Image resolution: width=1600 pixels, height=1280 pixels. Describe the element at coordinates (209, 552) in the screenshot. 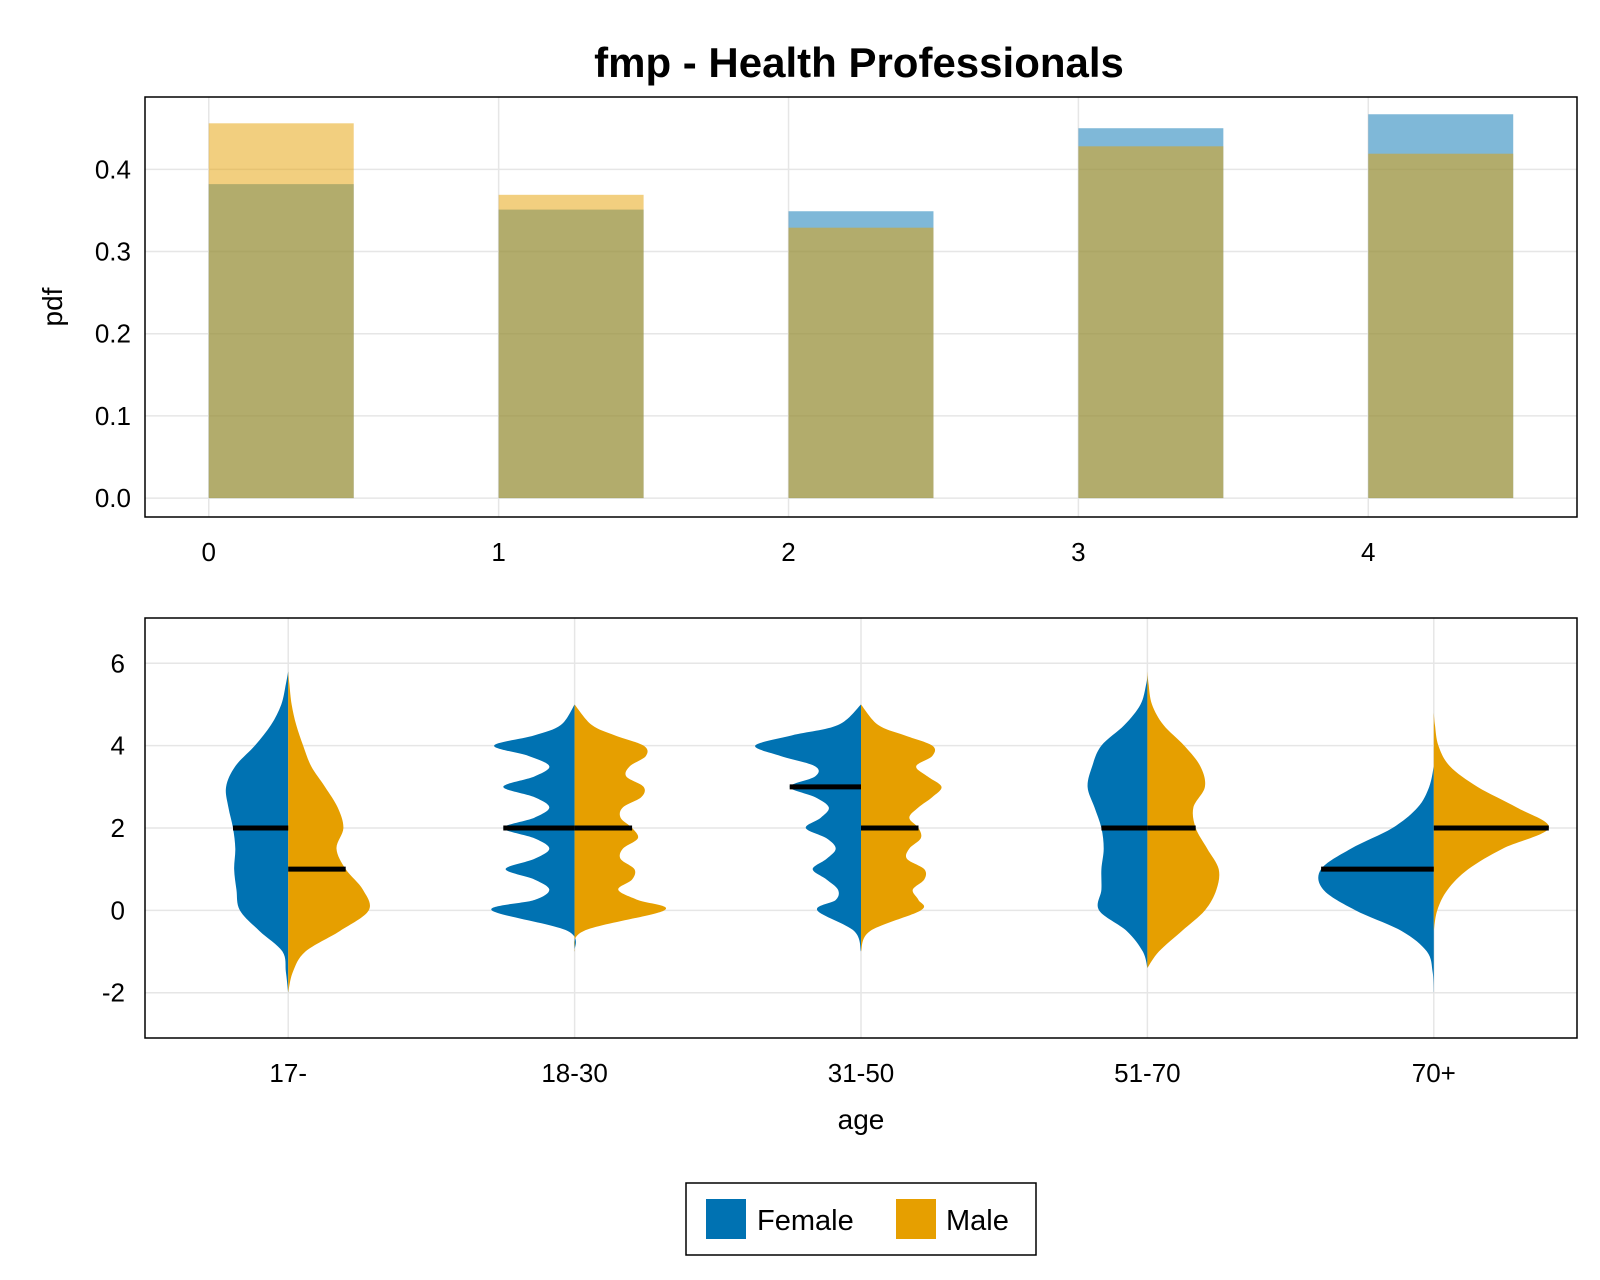

I see `top-x-tick-label: 0` at that location.